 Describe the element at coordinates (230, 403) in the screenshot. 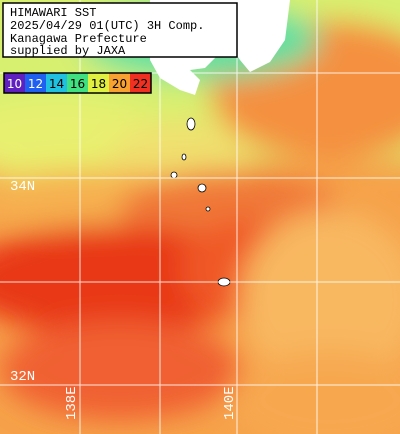

I see `lon-label: 140E` at that location.